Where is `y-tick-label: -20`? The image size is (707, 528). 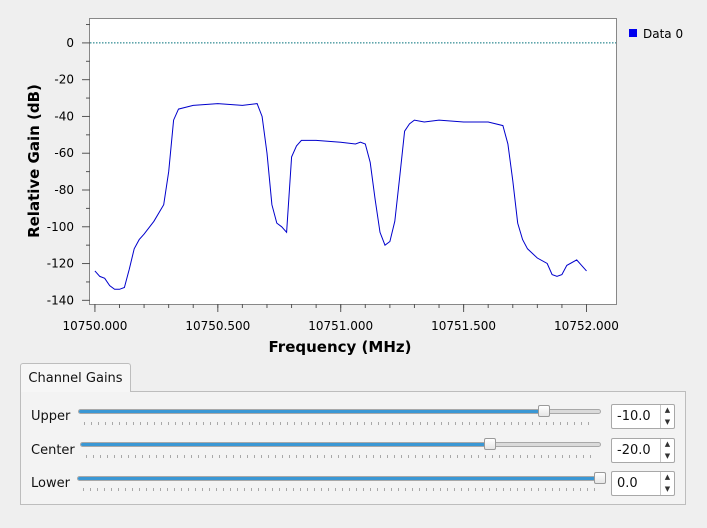 y-tick-label: -20 is located at coordinates (64, 80).